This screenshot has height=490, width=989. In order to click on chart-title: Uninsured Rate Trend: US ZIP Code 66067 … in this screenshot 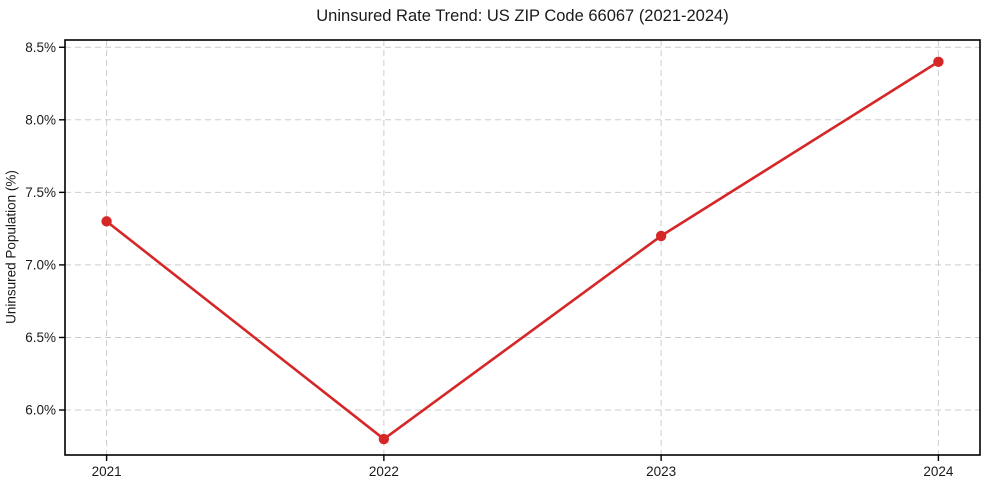, I will do `click(522, 16)`.